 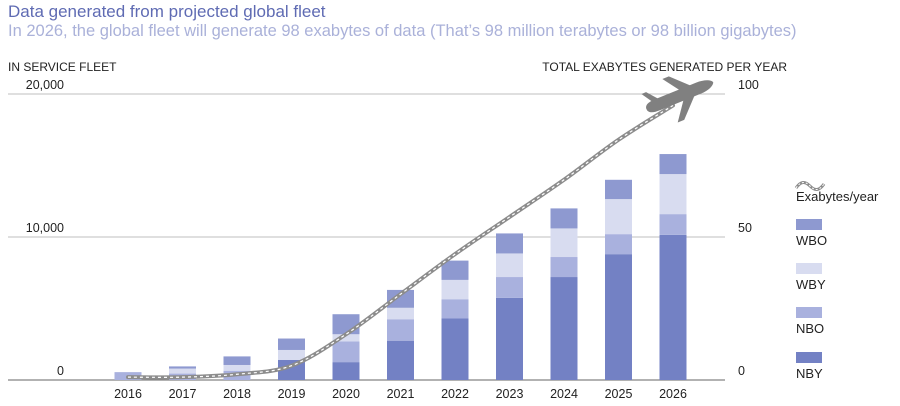 I want to click on legend-swatch-wby, so click(x=809, y=268).